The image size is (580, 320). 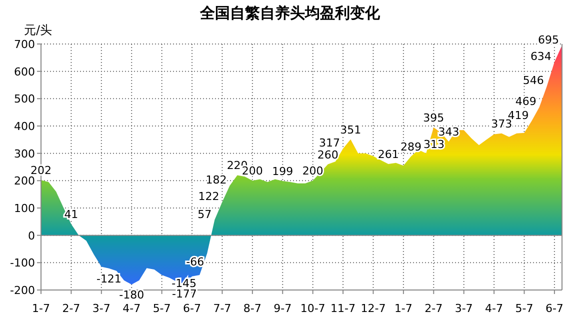 I want to click on data-label: -66, so click(x=195, y=261).